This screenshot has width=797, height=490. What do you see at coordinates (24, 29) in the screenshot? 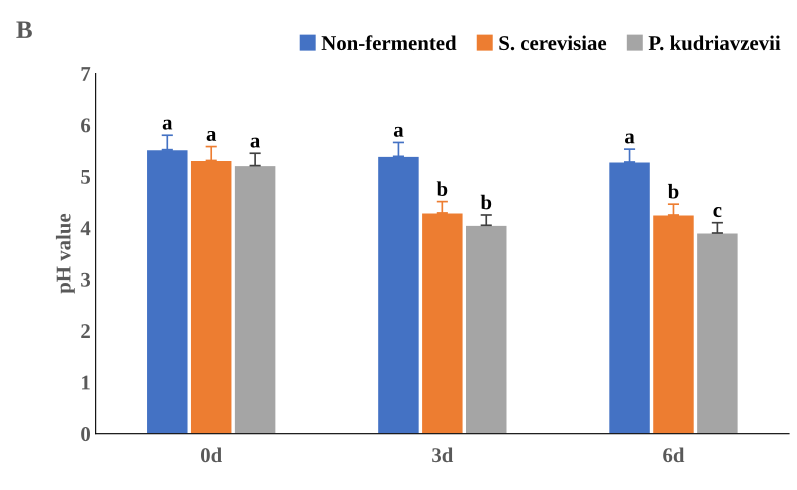
I see `text: B` at bounding box center [24, 29].